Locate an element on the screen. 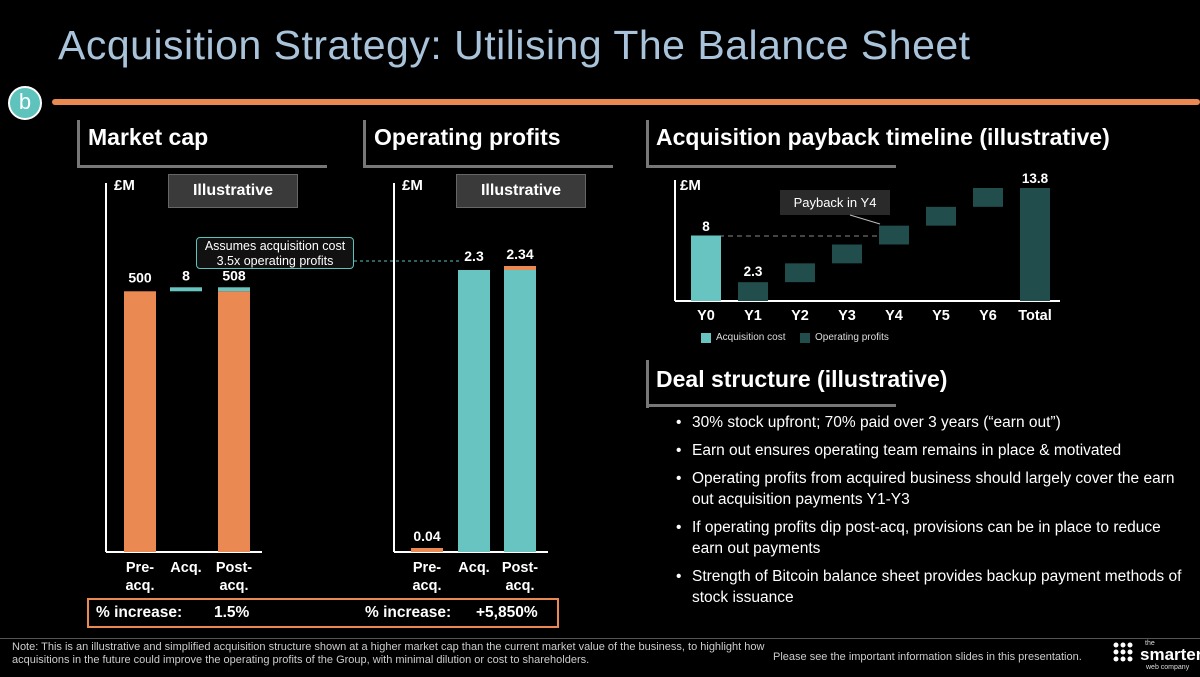 Image resolution: width=1200 pixels, height=677 pixels. header-divider is located at coordinates (626, 102).